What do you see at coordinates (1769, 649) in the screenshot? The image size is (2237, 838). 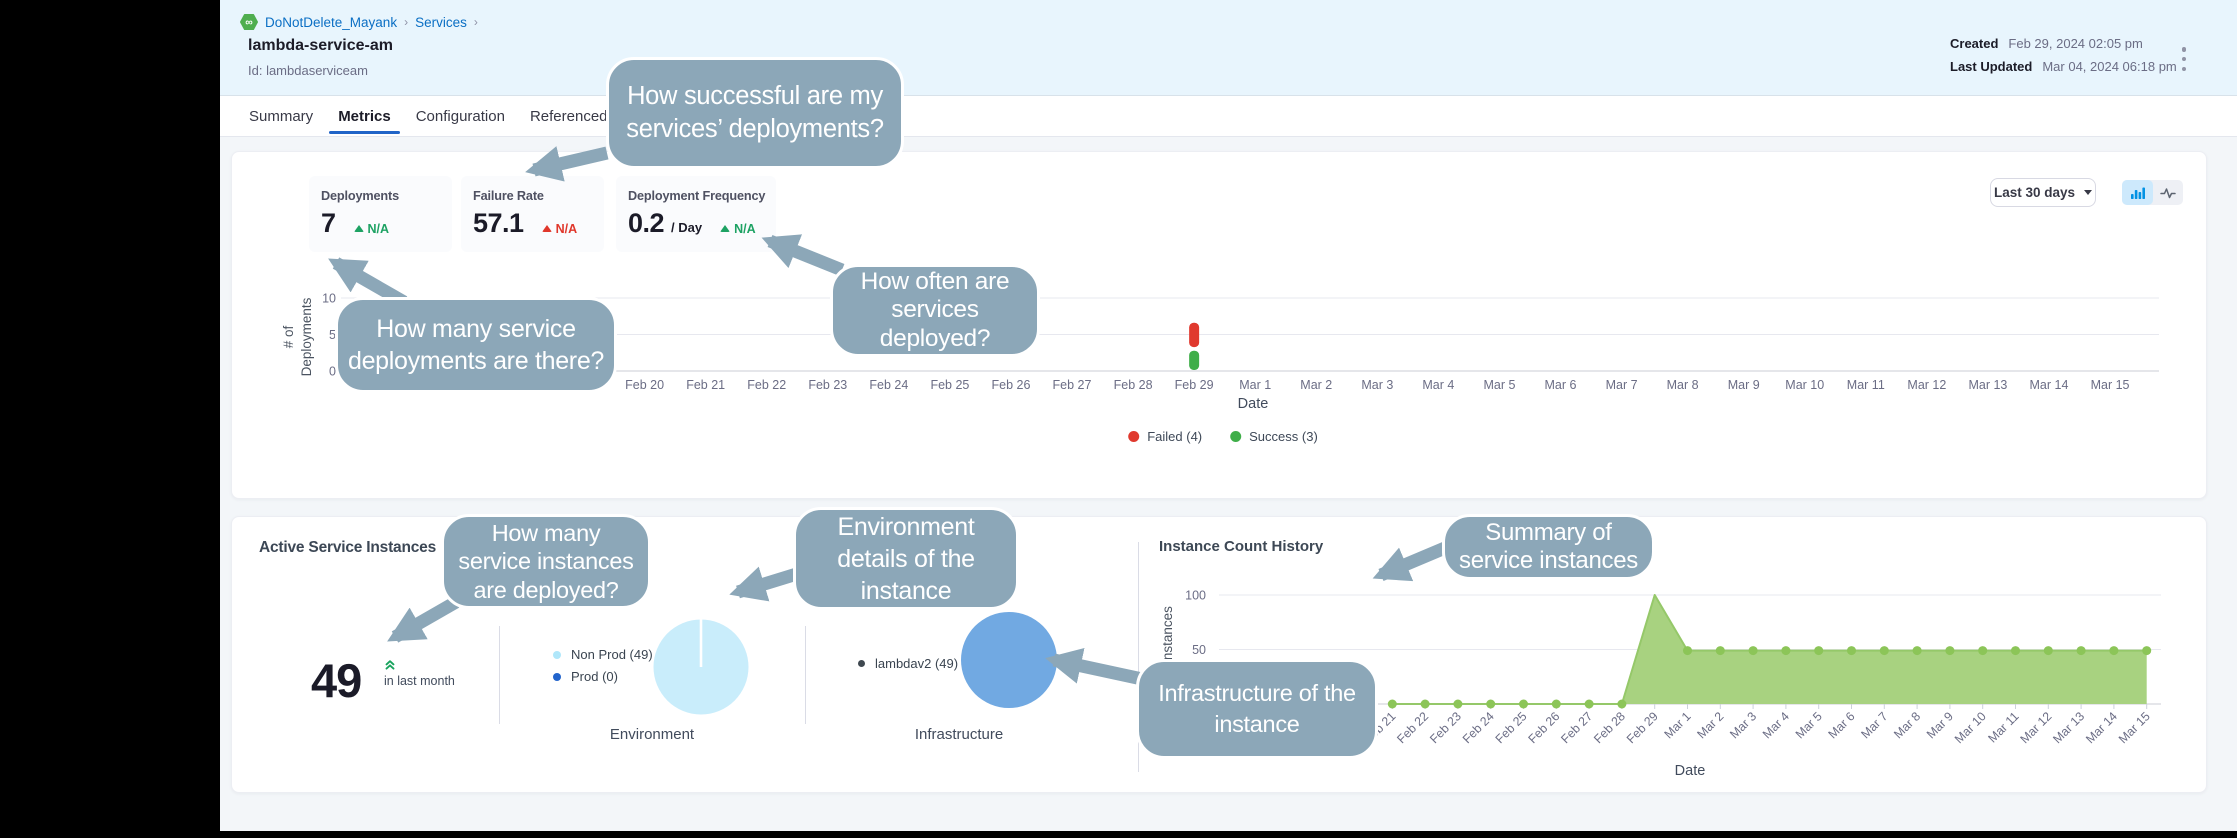 I see `instance-count-area` at bounding box center [1769, 649].